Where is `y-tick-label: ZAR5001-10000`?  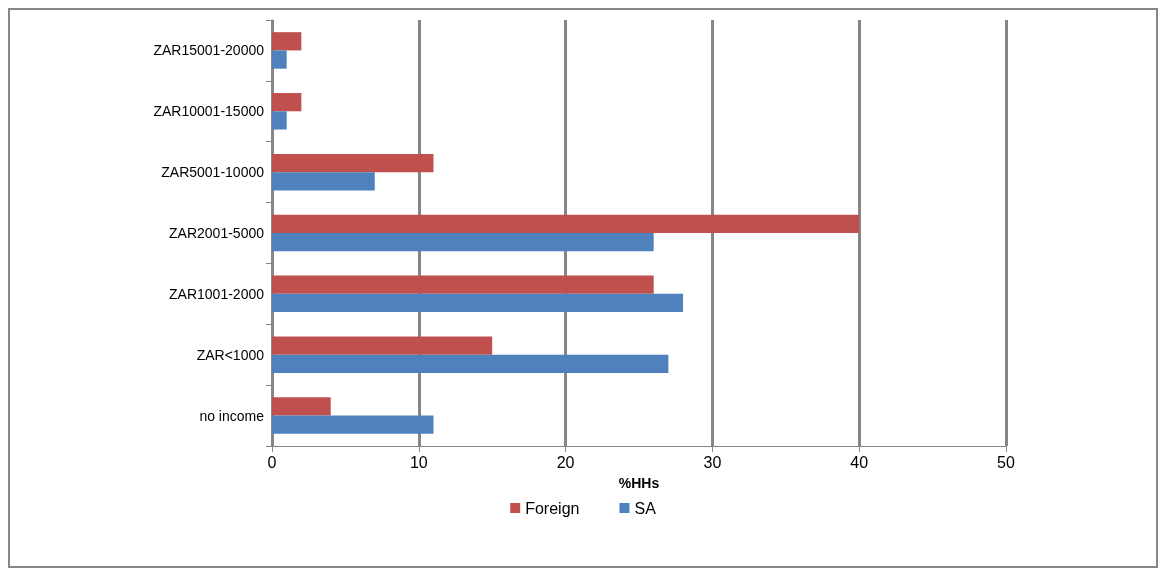
y-tick-label: ZAR5001-10000 is located at coordinates (213, 172).